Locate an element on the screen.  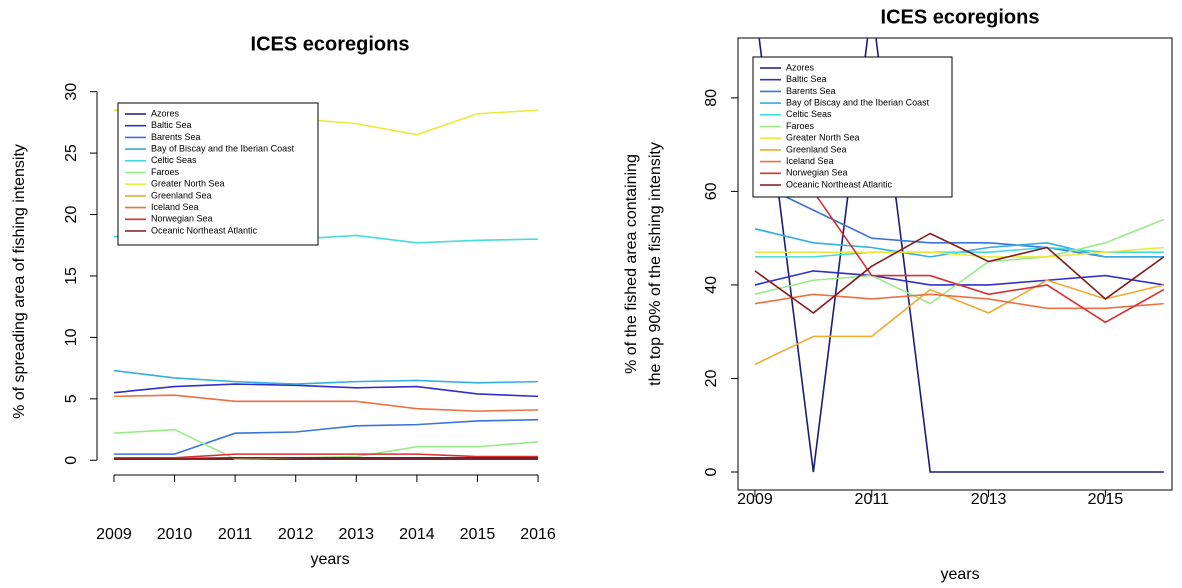
y-tick-label: 25 is located at coordinates (71, 153).